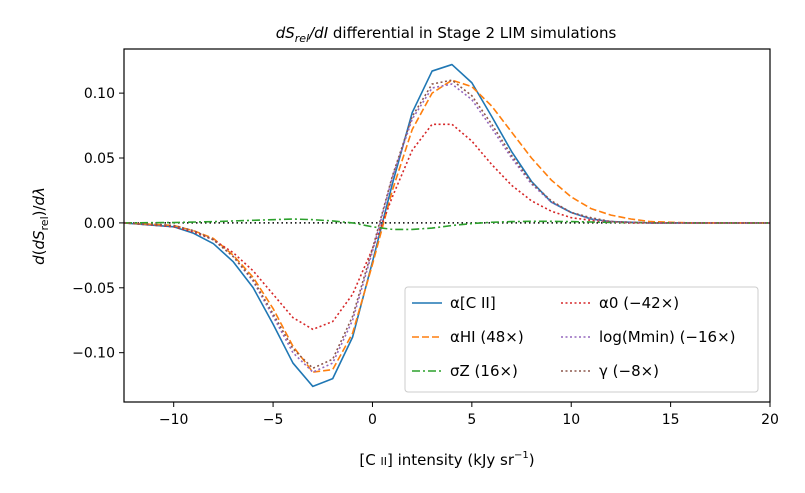 The width and height of the screenshot is (805, 493). Describe the element at coordinates (484, 371) in the screenshot. I see `legend-label: σZ (16×)` at that location.